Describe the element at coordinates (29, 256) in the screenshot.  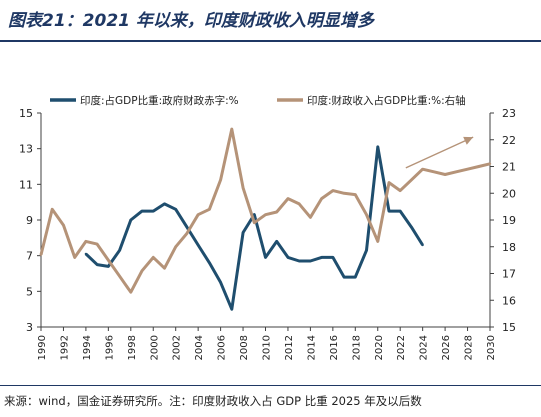
I see `y-left-tick-label: 7` at that location.